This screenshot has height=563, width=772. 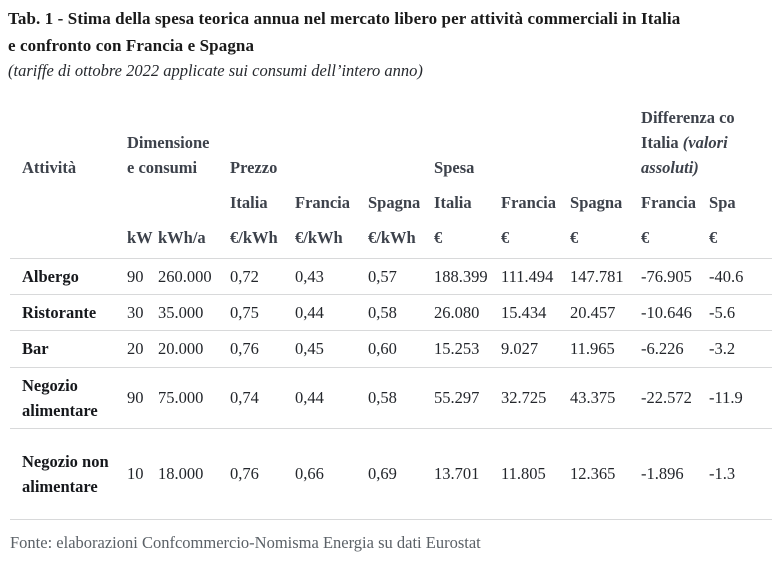 What do you see at coordinates (194, 473) in the screenshot?
I see `cell-kwh-a: 18.000` at bounding box center [194, 473].